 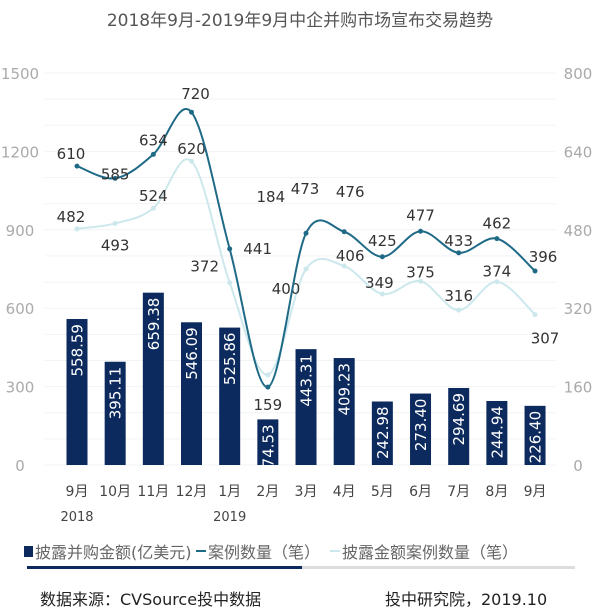 What do you see at coordinates (257, 249) in the screenshot?
I see `line-label: 441` at bounding box center [257, 249].